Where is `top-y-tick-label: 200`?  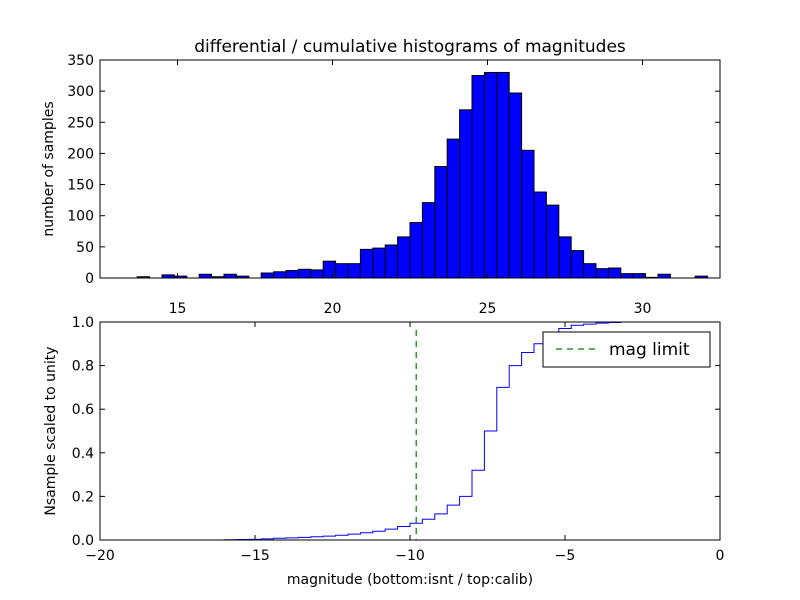
top-y-tick-label: 200 is located at coordinates (80, 154).